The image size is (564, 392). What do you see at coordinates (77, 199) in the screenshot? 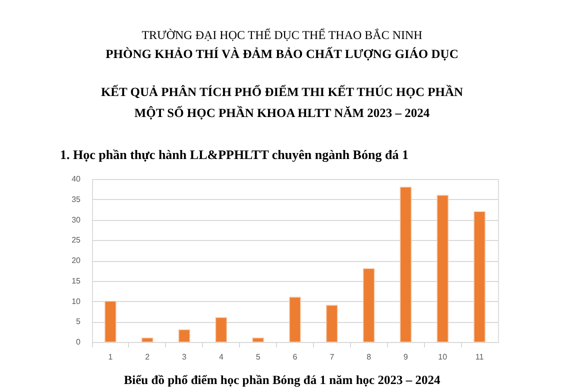
I see `y-tick-label: 35` at bounding box center [77, 199].